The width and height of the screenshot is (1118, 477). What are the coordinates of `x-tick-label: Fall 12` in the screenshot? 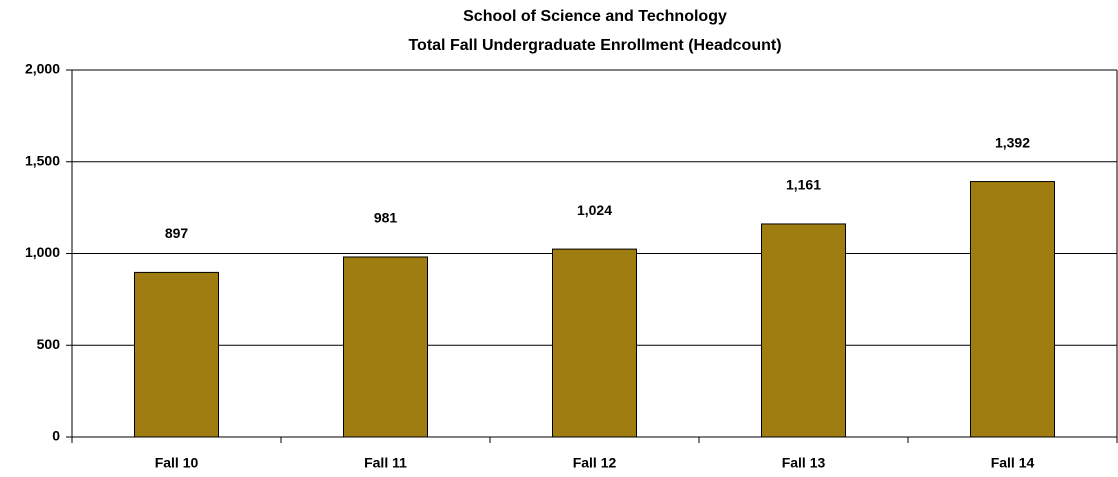 It's located at (595, 463).